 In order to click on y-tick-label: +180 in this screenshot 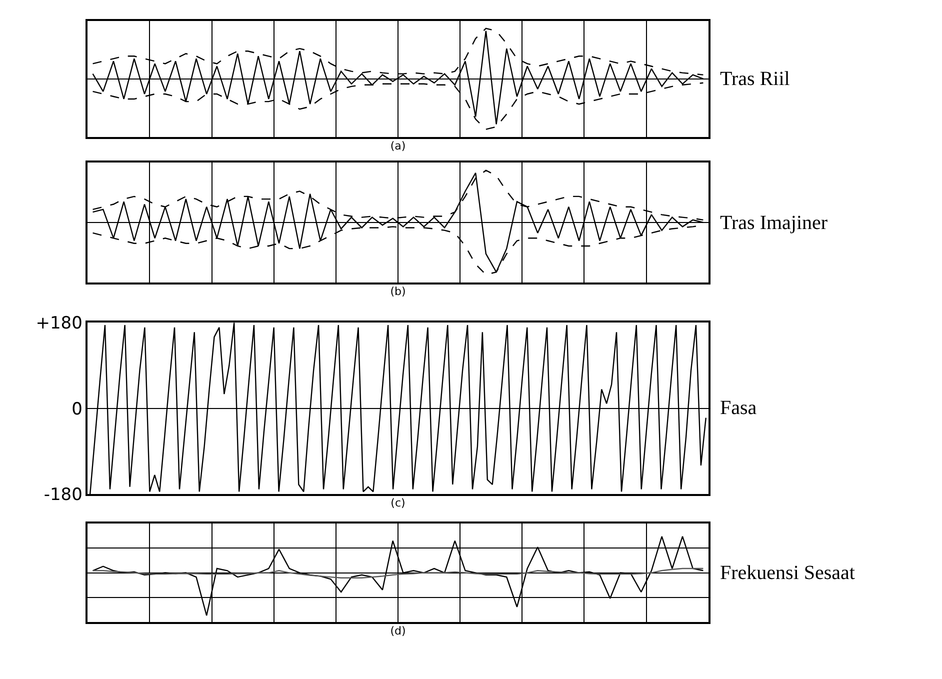, I will do `click(59, 324)`.